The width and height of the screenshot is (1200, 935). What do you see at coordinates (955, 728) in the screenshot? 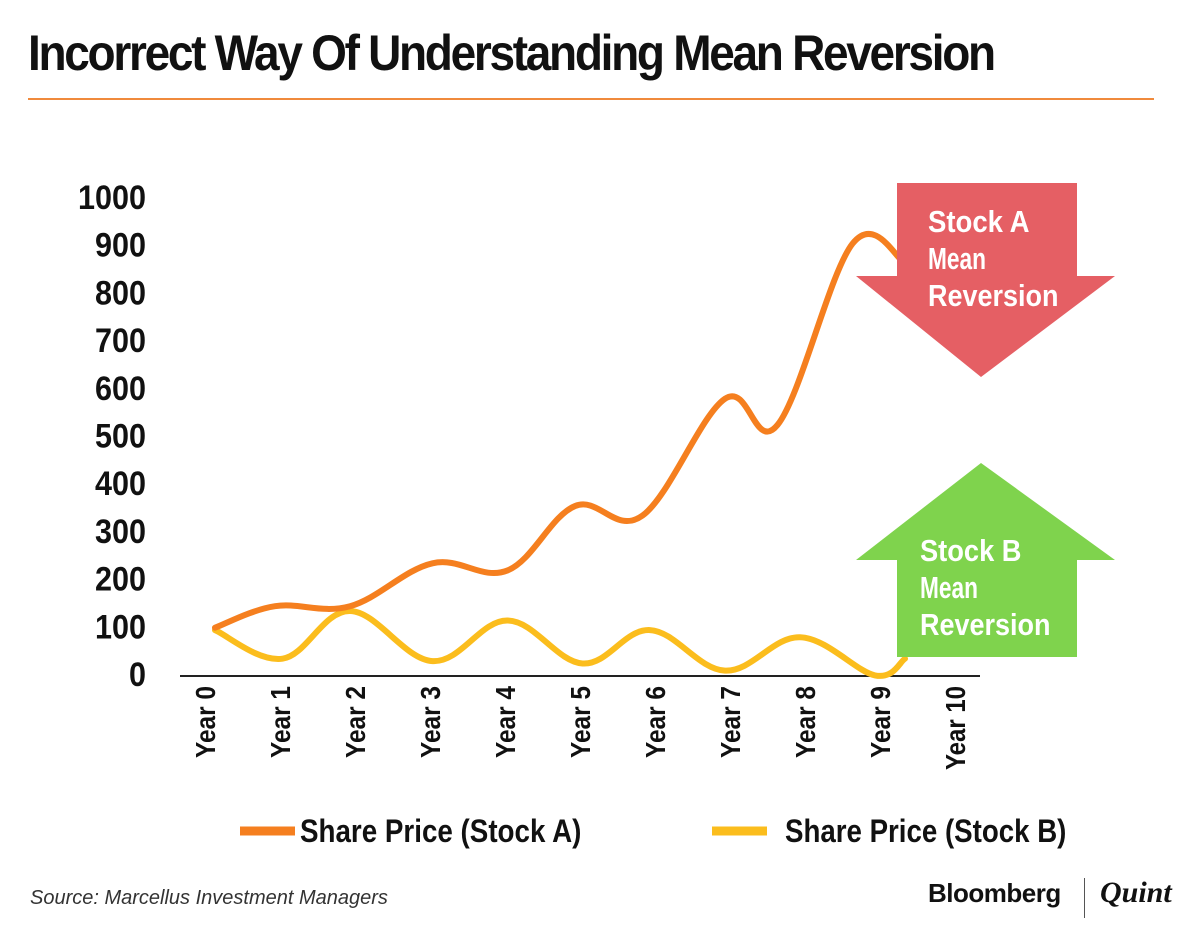
I see `x-tick-label: Year 10` at bounding box center [955, 728].